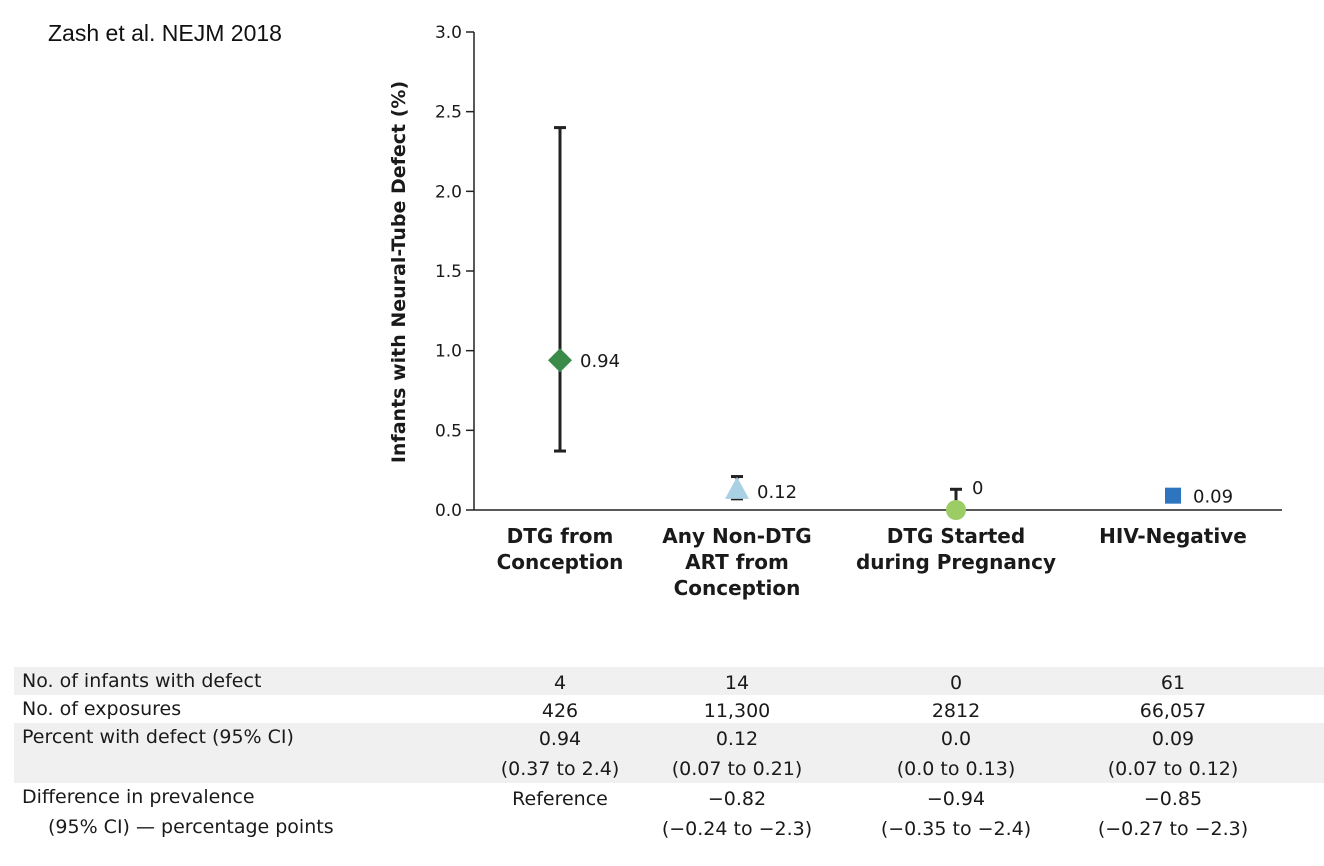  What do you see at coordinates (448, 272) in the screenshot?
I see `y-tick-label: 1.5` at bounding box center [448, 272].